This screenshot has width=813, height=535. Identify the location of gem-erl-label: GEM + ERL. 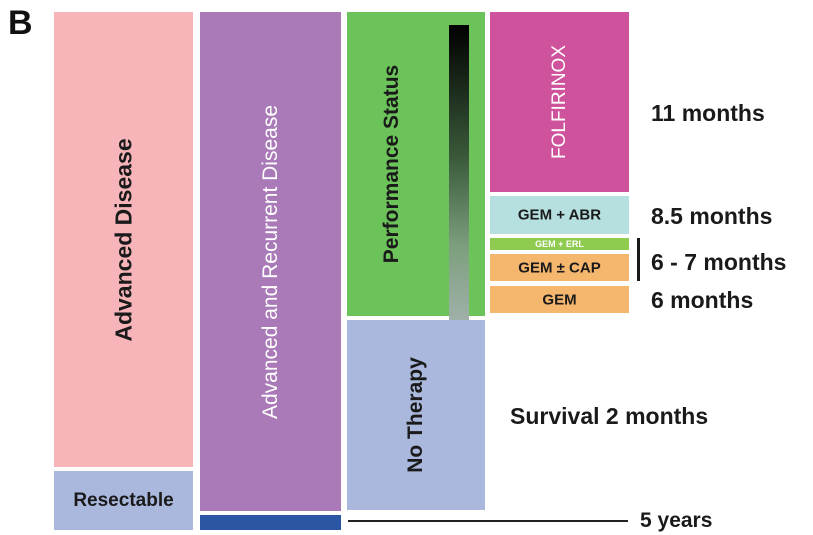
(559, 244).